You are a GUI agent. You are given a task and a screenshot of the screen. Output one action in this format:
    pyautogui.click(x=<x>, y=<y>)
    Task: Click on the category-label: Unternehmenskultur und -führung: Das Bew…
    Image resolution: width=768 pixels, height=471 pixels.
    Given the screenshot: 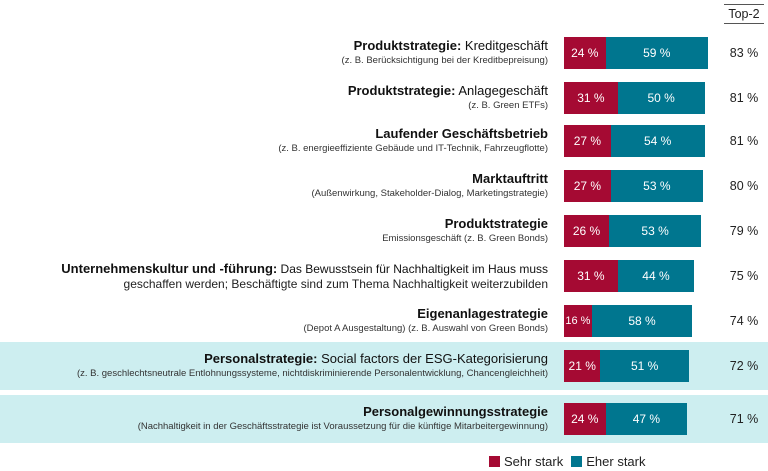 What is the action you would take?
    pyautogui.click(x=304, y=276)
    